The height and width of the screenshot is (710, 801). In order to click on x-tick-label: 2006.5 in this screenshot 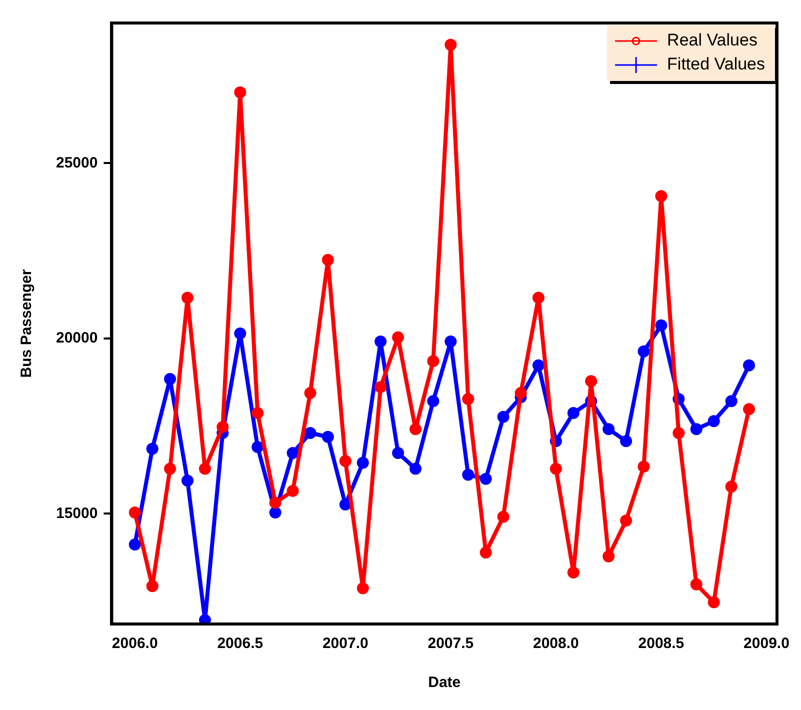, I will do `click(240, 643)`.